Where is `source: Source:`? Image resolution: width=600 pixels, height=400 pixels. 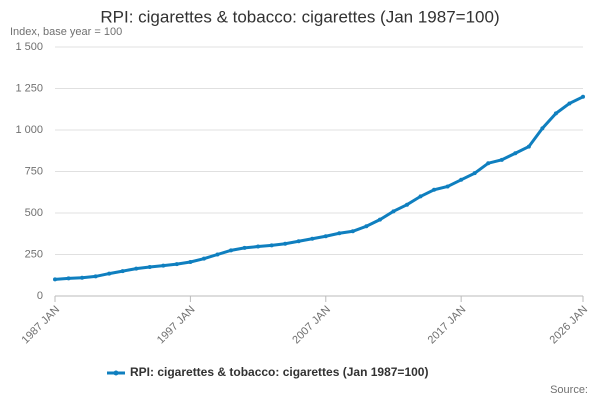
source: Source: is located at coordinates (569, 390).